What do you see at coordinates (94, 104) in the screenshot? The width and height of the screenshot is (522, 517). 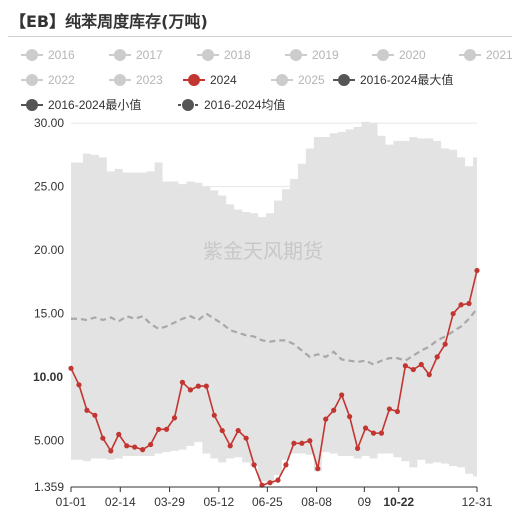 I see `legend-label: 2016-2024最小值` at bounding box center [94, 104].